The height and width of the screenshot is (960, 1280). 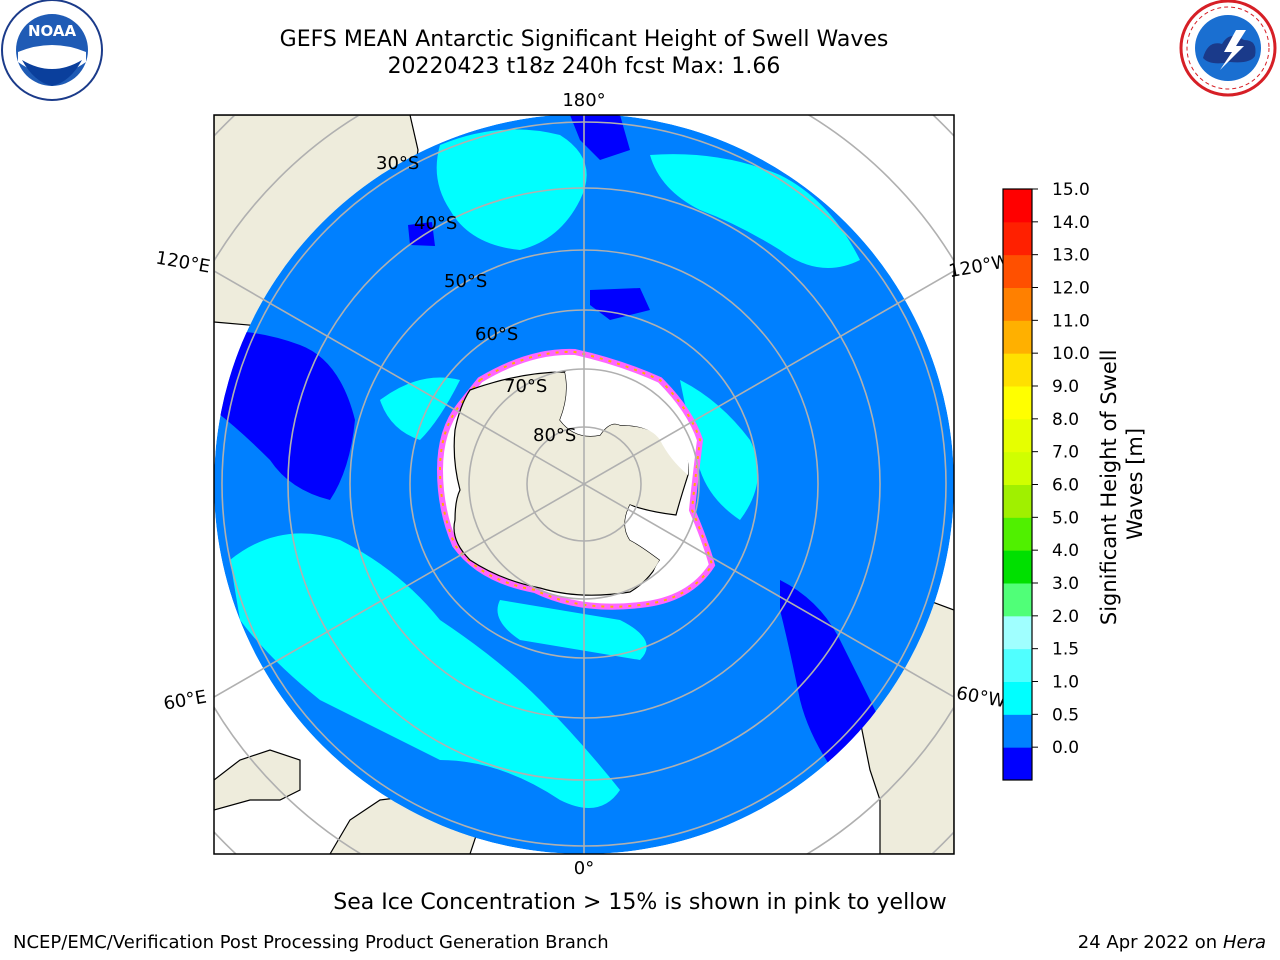 I want to click on lon-label-120w: 120°W, so click(x=979, y=266).